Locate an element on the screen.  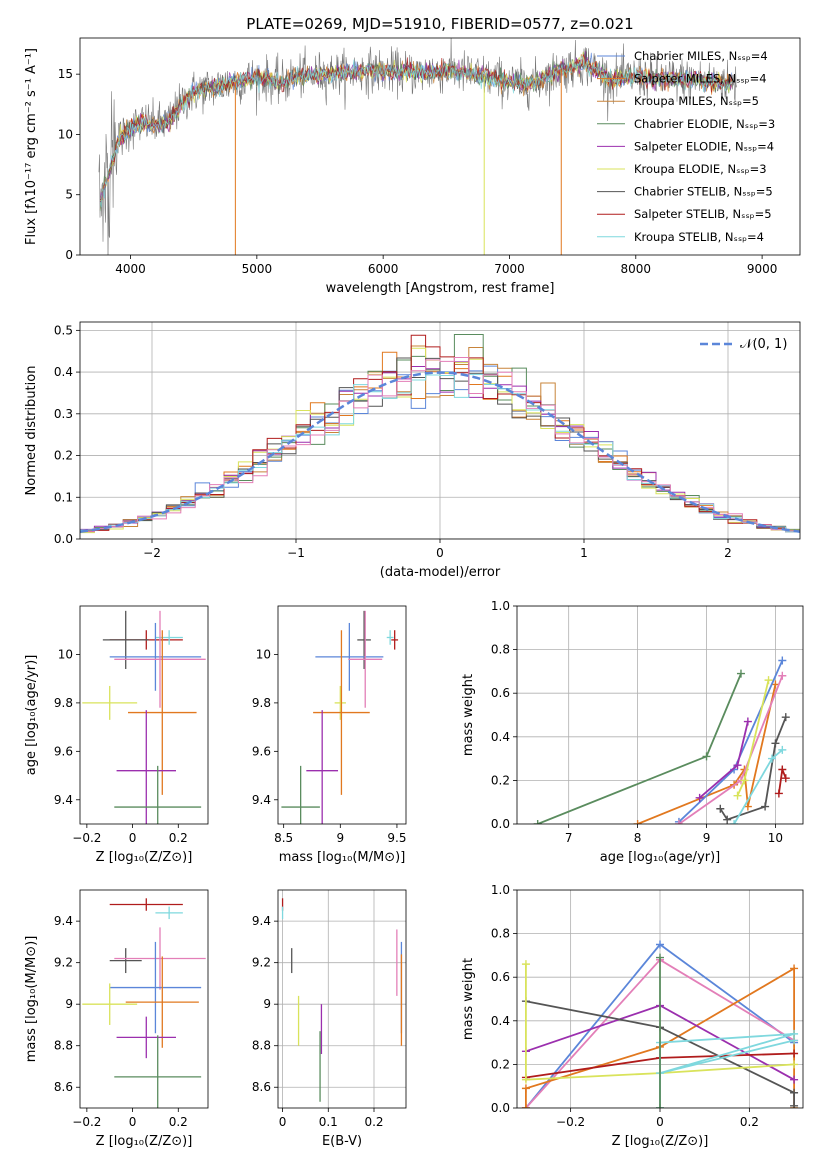
axes-mass-vs-EBV: 0 0.1 0.2 8.6 8.8 9 9.2 9.4 E(B-V) is located at coordinates (329, 1019).